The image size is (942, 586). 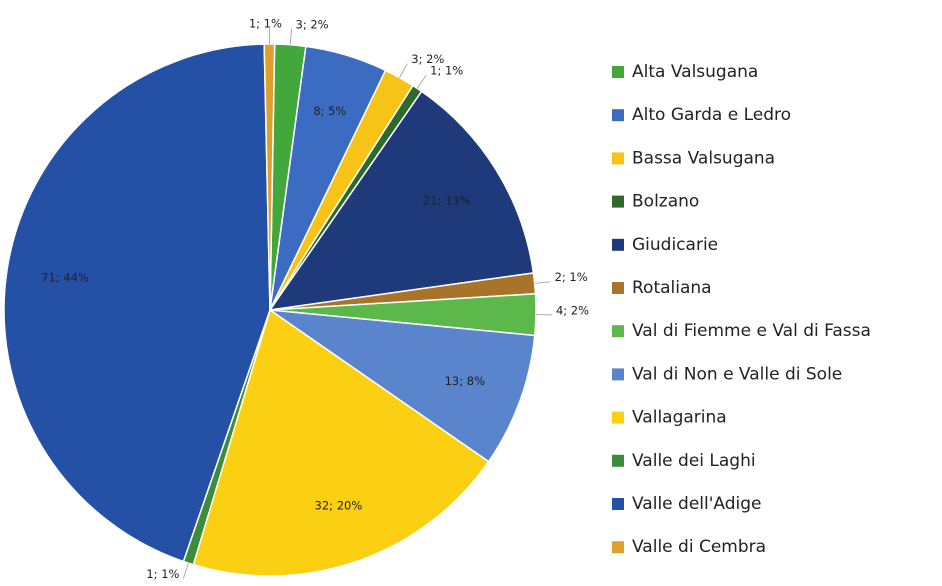 What do you see at coordinates (697, 504) in the screenshot?
I see `legend-label: Valle dell'Adige` at bounding box center [697, 504].